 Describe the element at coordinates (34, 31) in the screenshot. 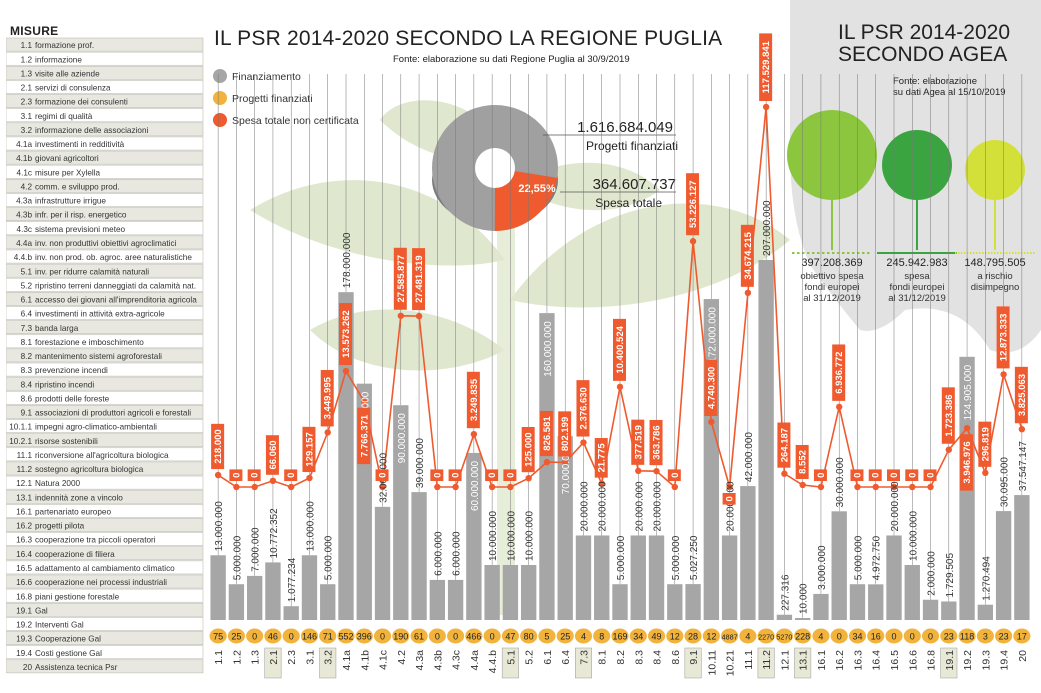

I see `measures-header: MISURE` at that location.